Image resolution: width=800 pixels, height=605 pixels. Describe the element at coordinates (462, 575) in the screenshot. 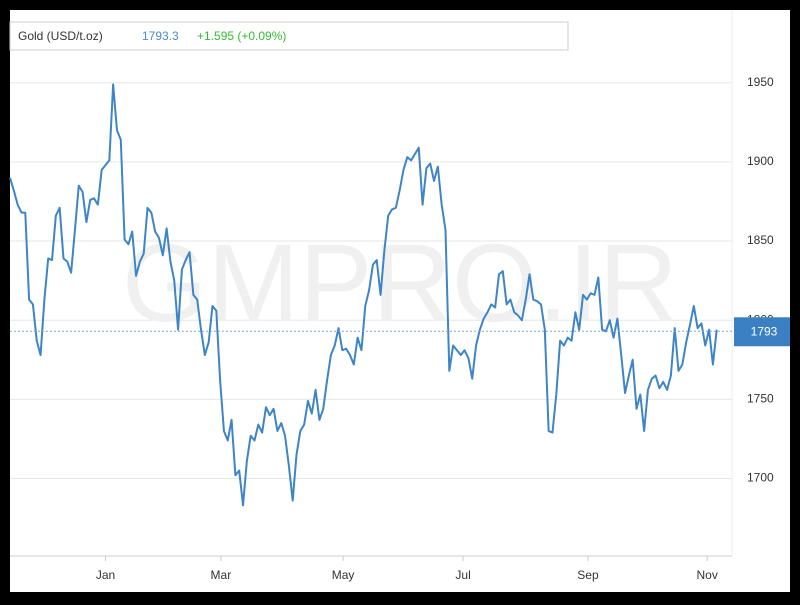

I see `x-tick-label: Jul` at that location.